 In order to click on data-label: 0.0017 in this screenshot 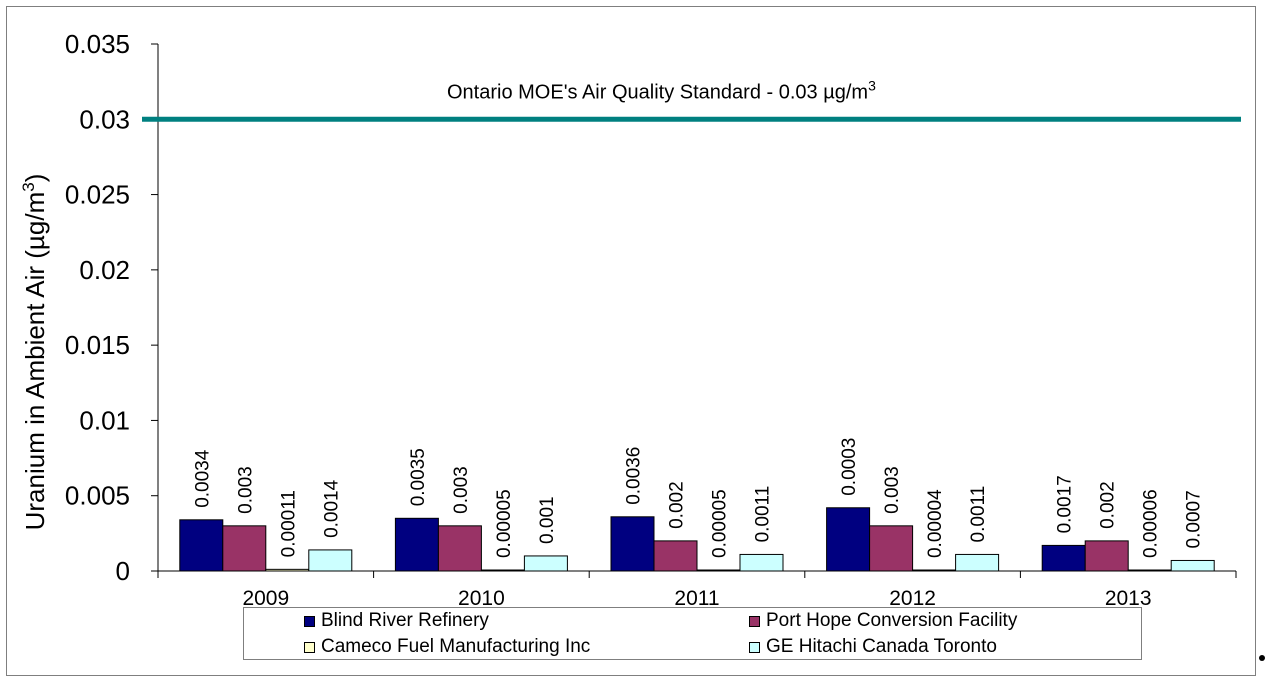, I will do `click(1065, 504)`.